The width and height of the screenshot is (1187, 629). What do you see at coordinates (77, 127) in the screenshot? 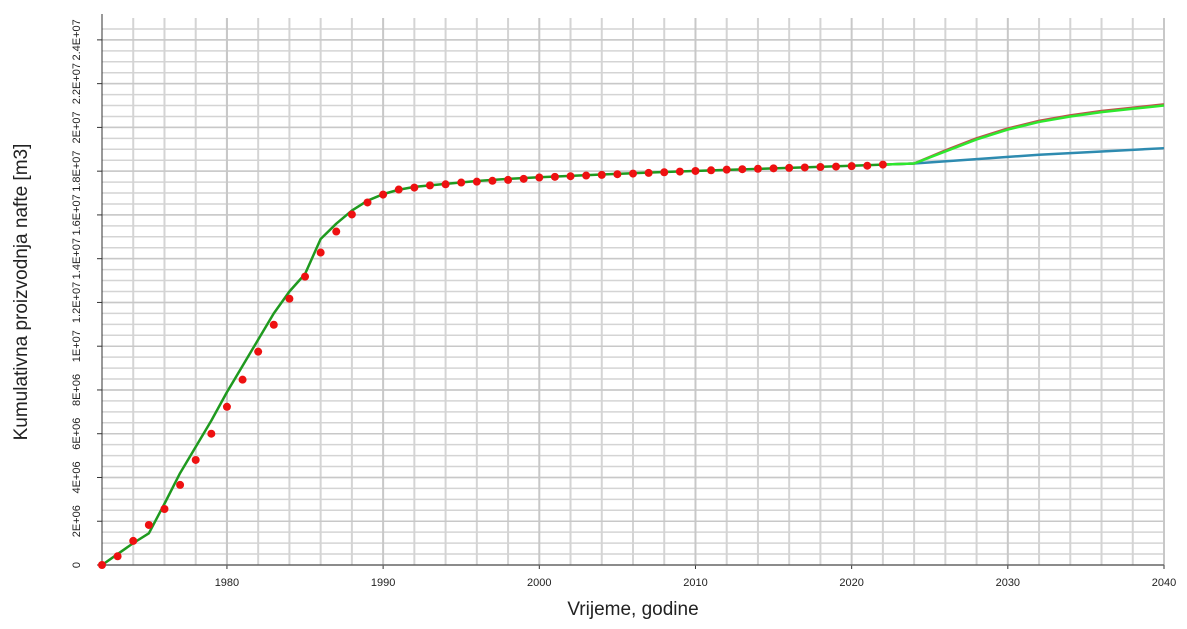
I see `y-tick-label: 2E+07` at bounding box center [77, 127].